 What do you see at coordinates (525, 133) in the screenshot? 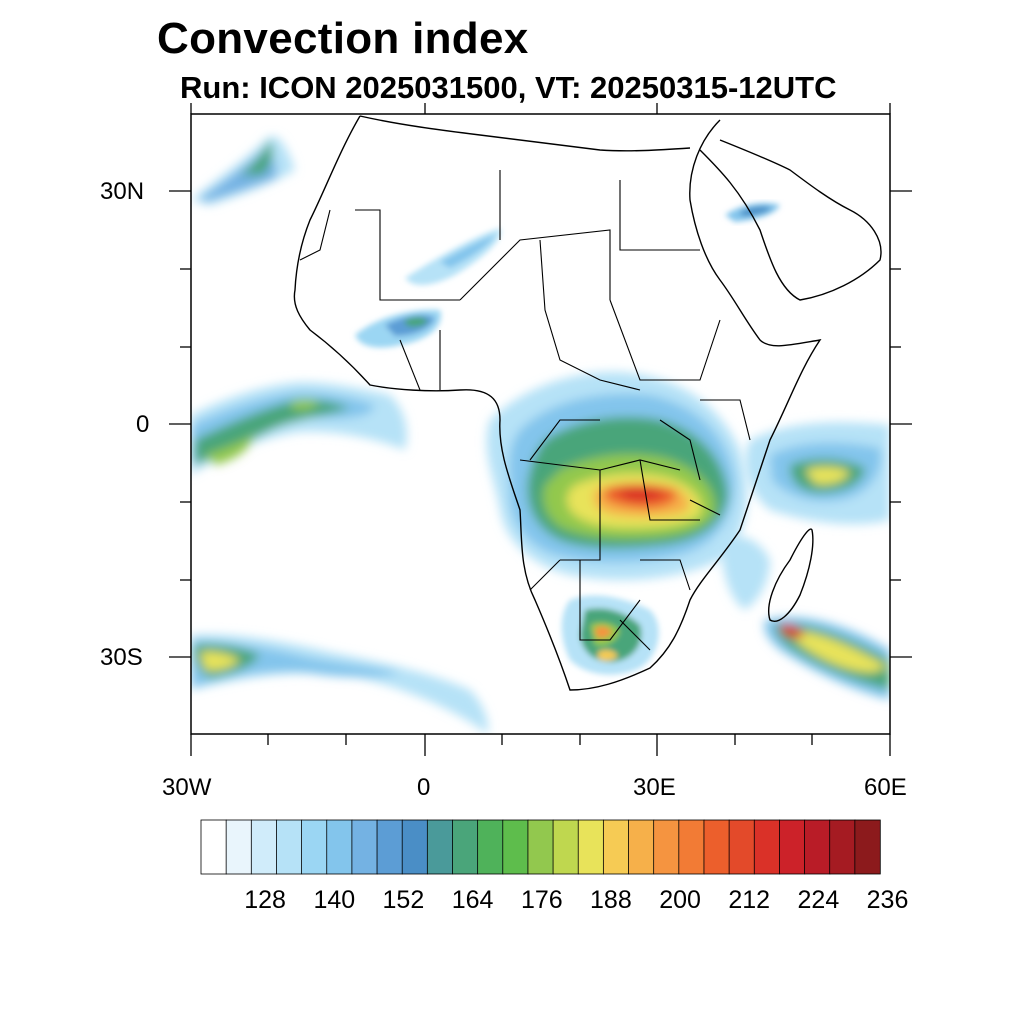
I see `mediterranean-coast` at bounding box center [525, 133].